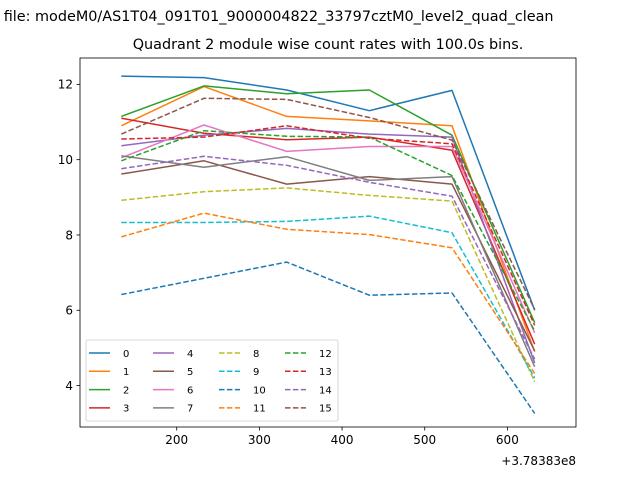 This screenshot has width=640, height=480. What do you see at coordinates (325, 372) in the screenshot?
I see `legend-label-13: 13` at bounding box center [325, 372].